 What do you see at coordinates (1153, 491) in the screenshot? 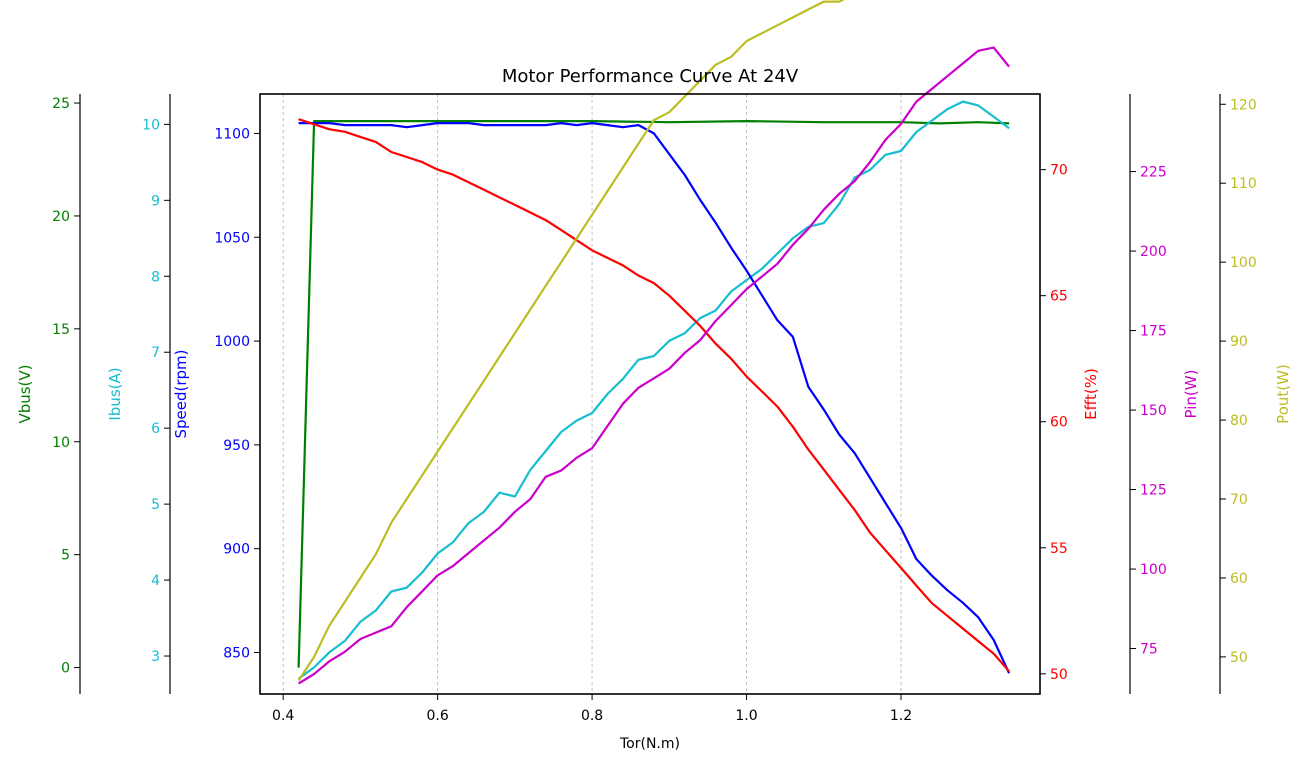
I see `pin-w-tick-label: 125` at bounding box center [1153, 491].